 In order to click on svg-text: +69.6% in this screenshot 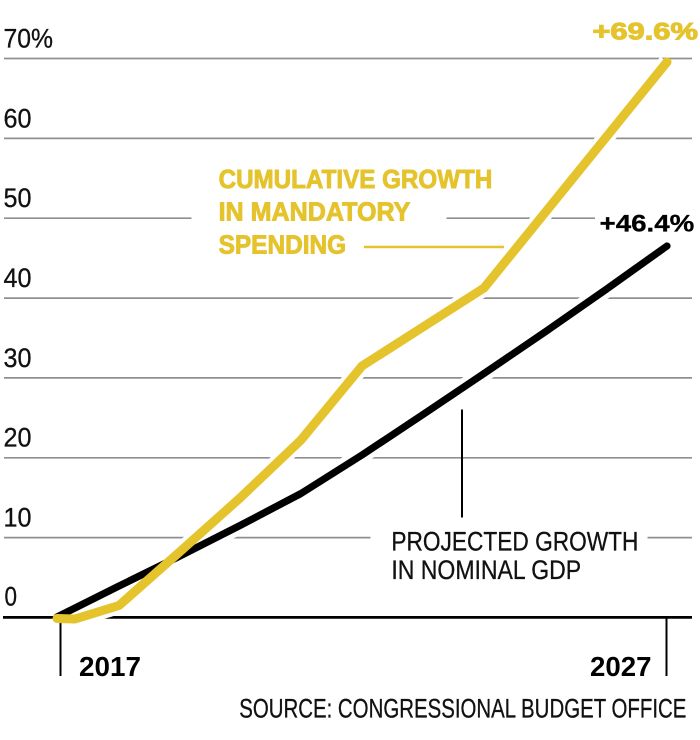, I will do `click(645, 31)`.